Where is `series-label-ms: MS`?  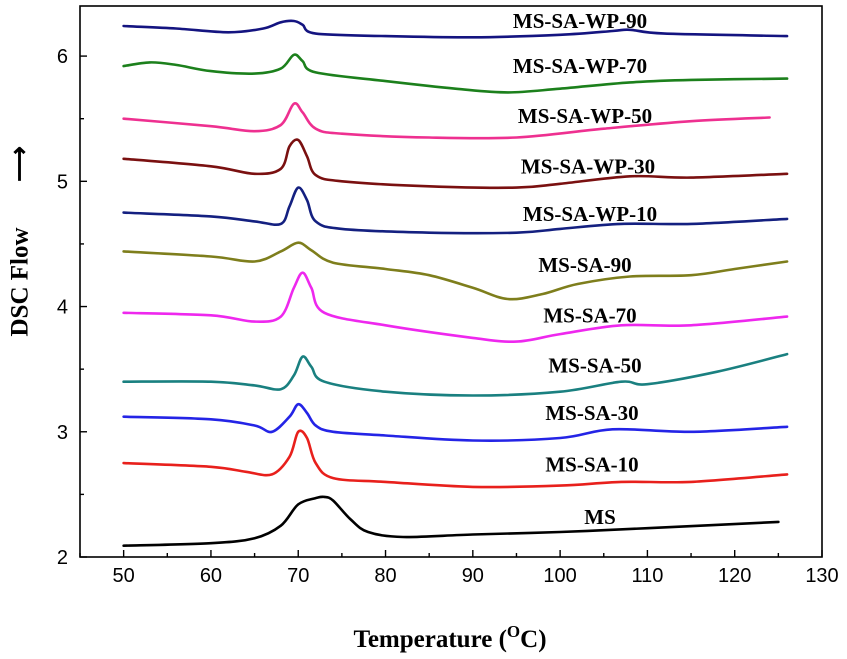
series-label-ms: MS is located at coordinates (600, 517).